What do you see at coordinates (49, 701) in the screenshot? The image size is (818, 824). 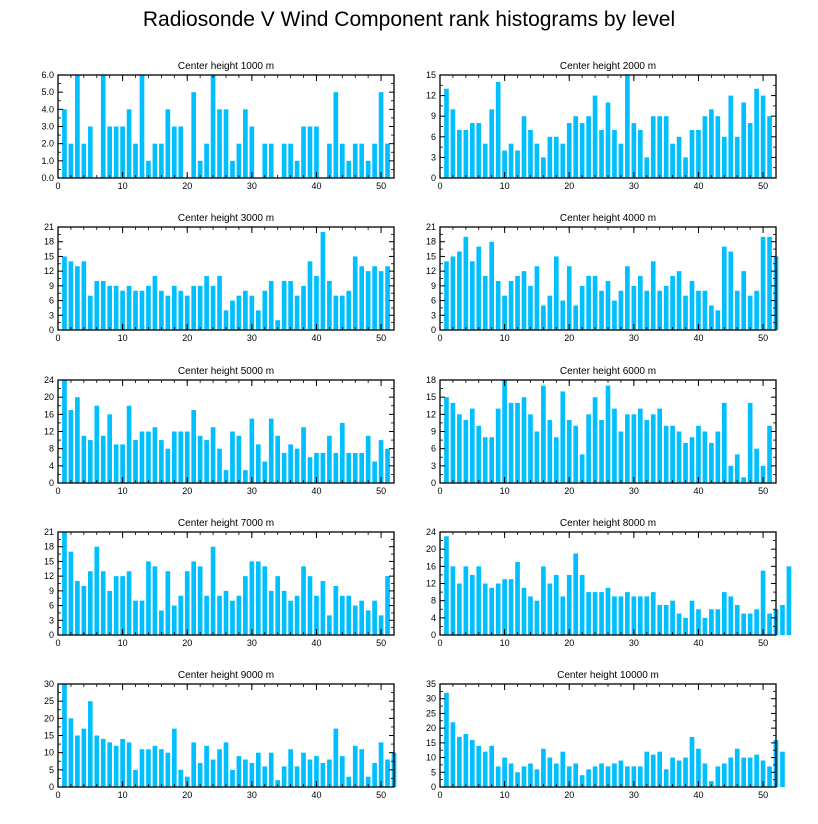 I see `y-tick-label: 25` at bounding box center [49, 701].